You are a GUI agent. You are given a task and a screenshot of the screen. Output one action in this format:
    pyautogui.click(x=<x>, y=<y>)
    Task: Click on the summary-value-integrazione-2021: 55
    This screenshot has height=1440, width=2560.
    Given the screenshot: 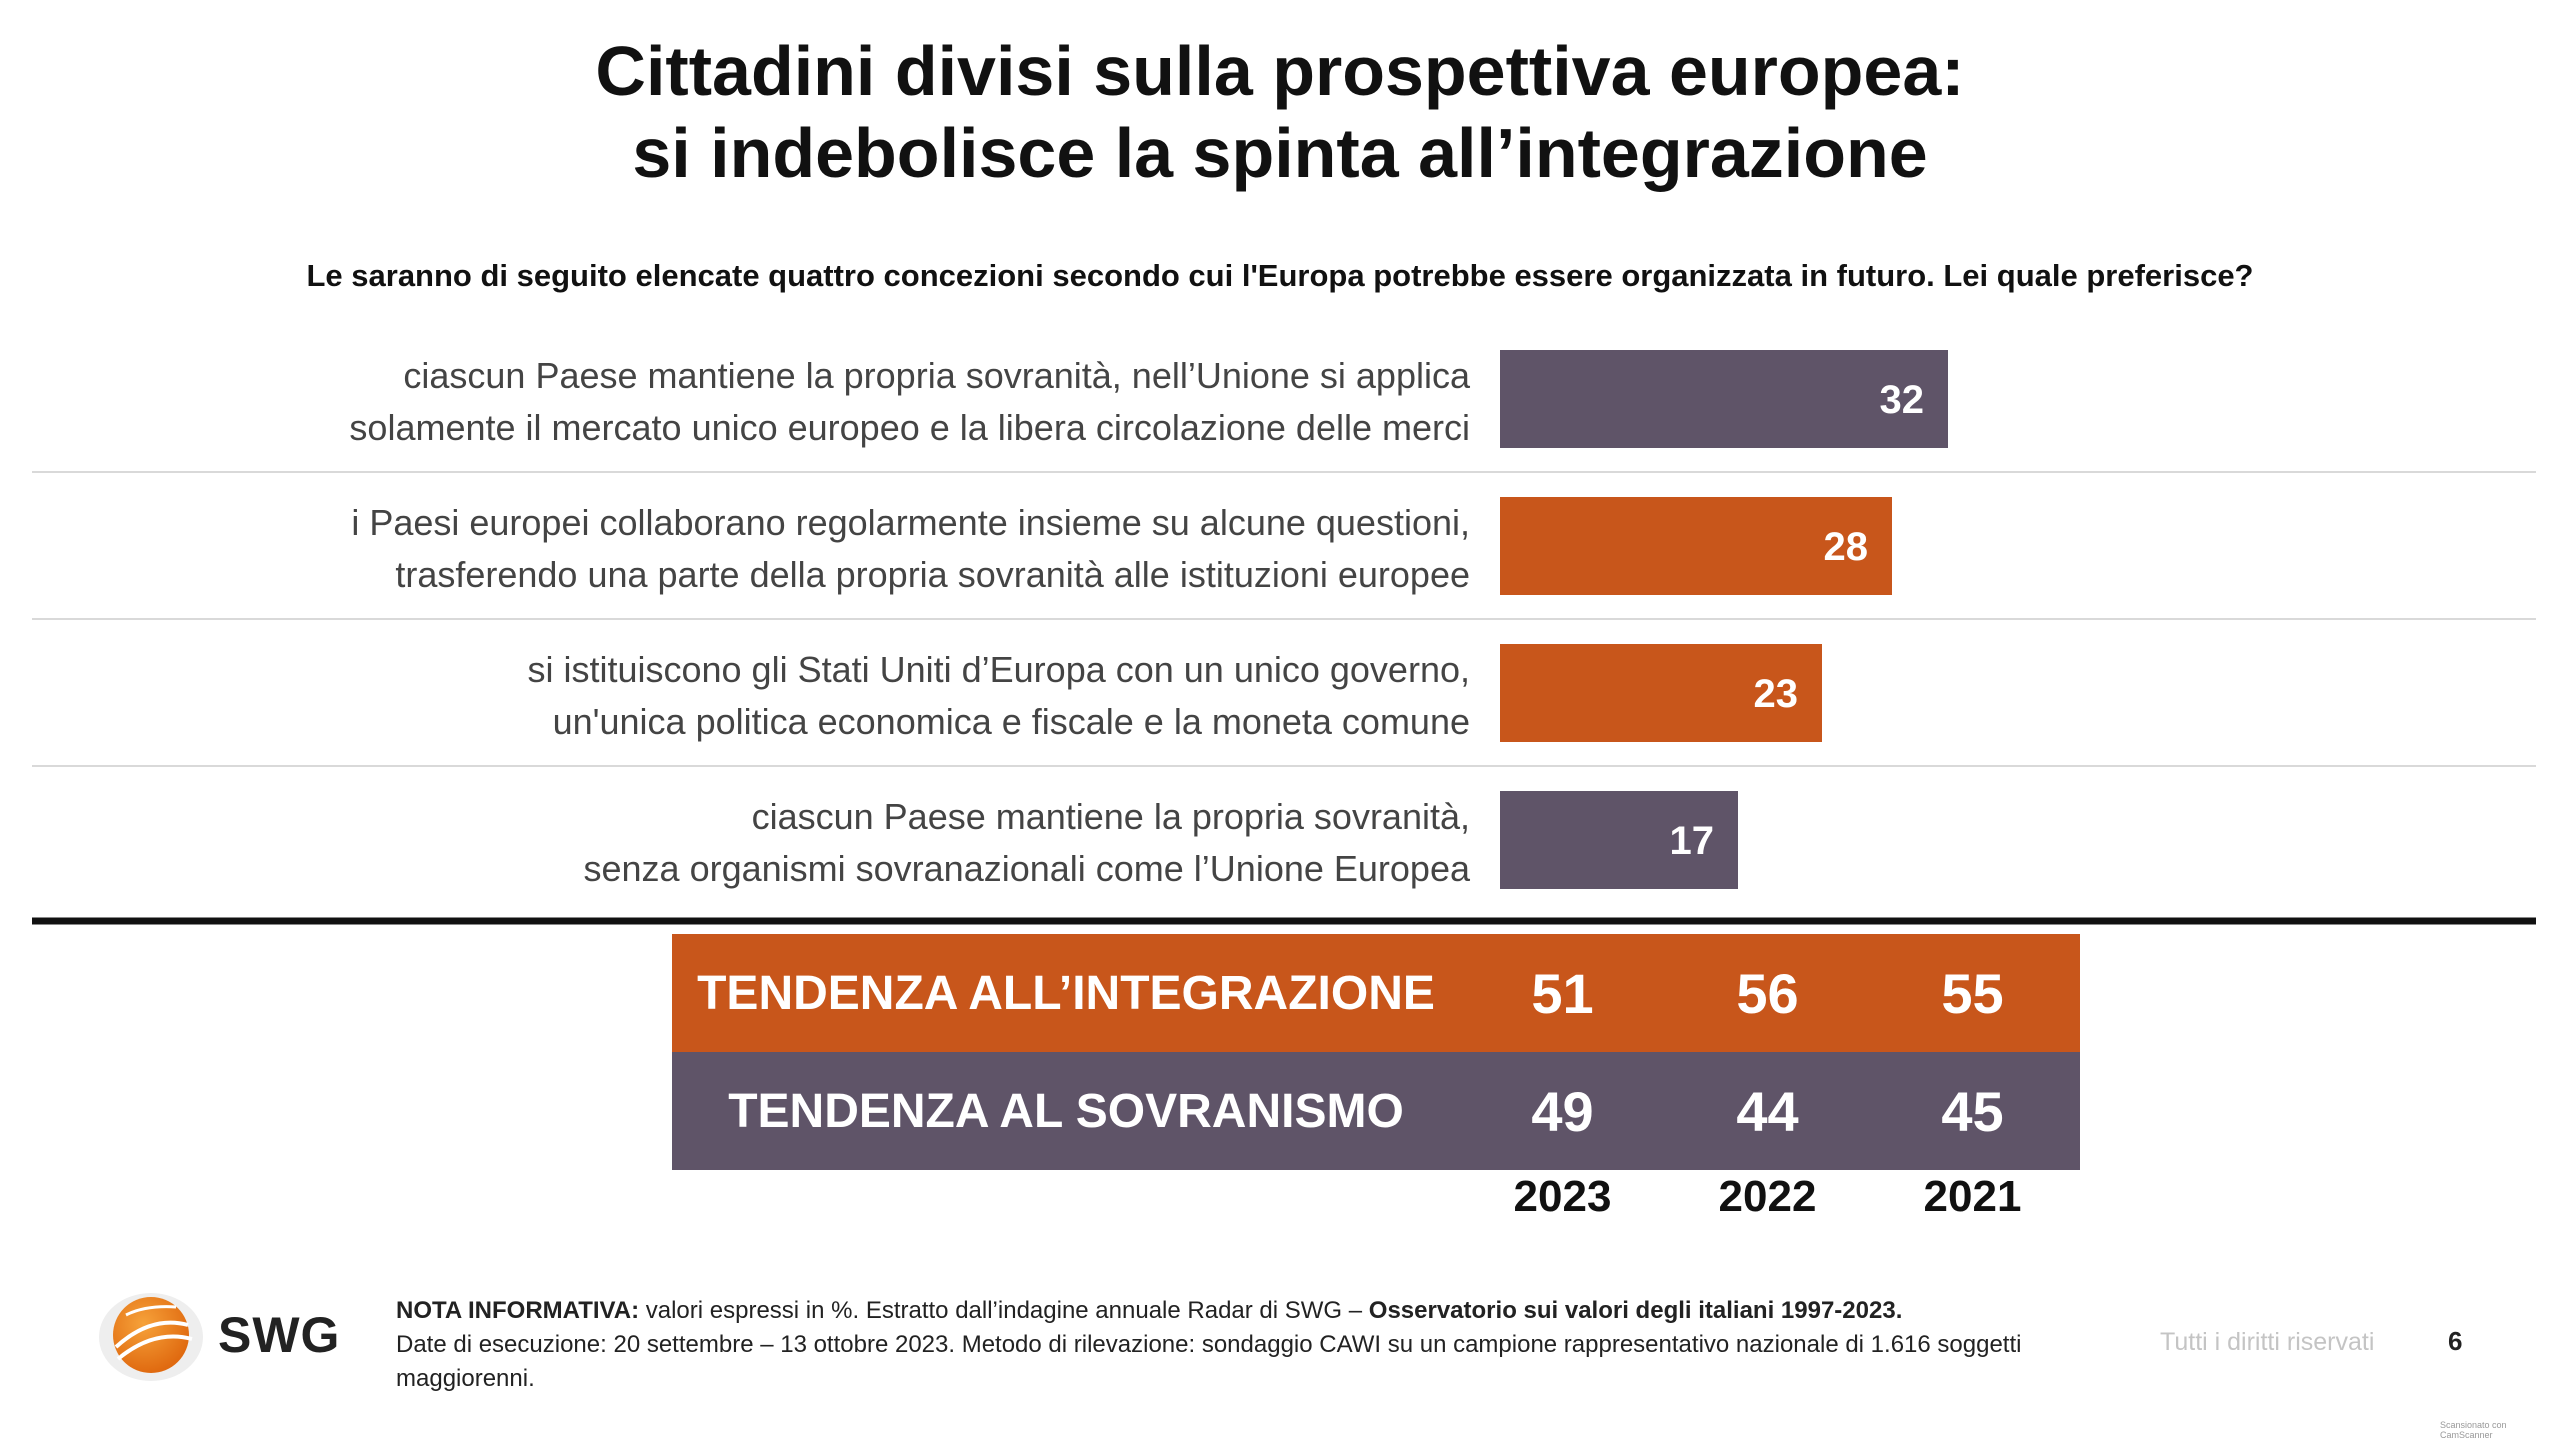 What is the action you would take?
    pyautogui.click(x=1972, y=993)
    